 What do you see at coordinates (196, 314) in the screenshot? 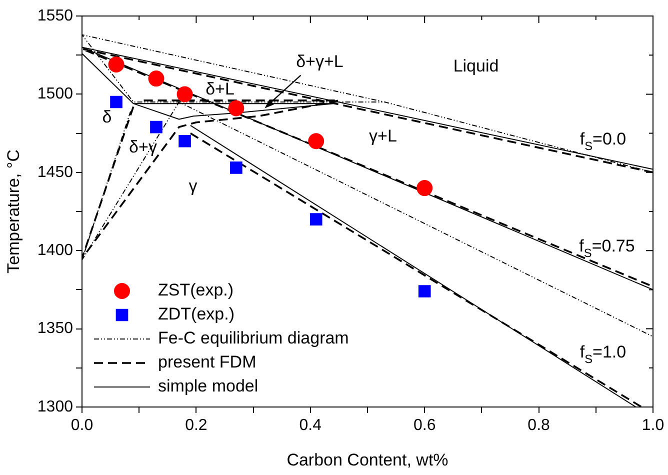
I see `legend-label: ZDT(exp.)` at bounding box center [196, 314].